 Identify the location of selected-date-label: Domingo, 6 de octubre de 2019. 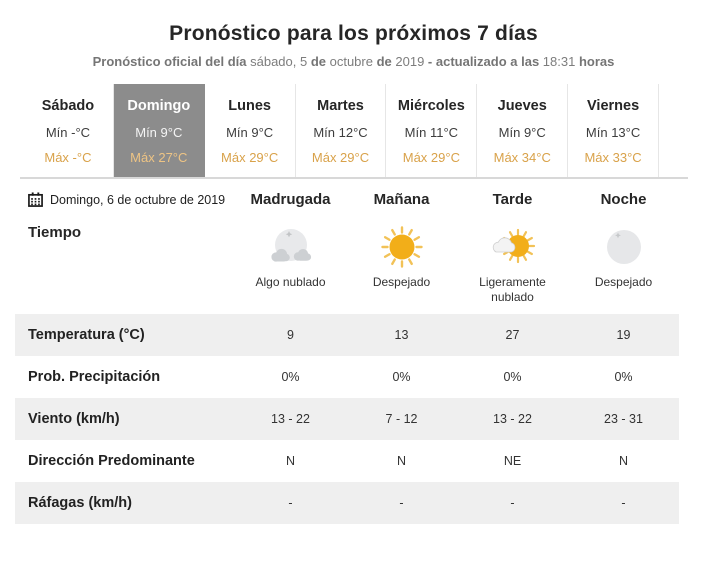
(138, 199).